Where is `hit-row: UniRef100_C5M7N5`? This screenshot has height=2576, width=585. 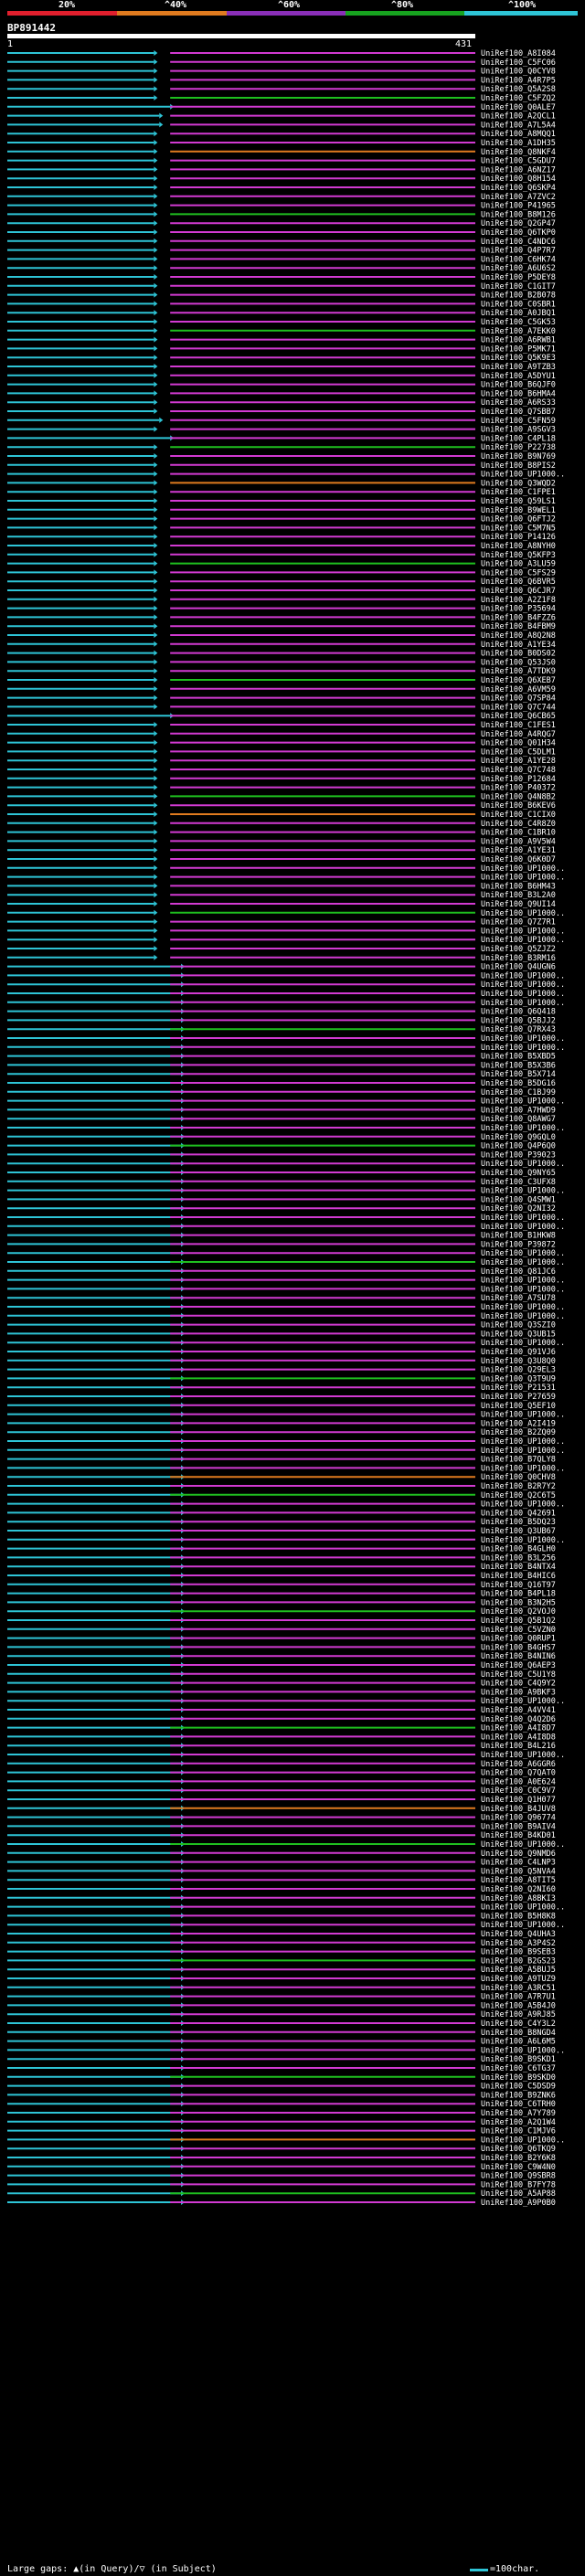 hit-row: UniRef100_C5M7N5 is located at coordinates (282, 528).